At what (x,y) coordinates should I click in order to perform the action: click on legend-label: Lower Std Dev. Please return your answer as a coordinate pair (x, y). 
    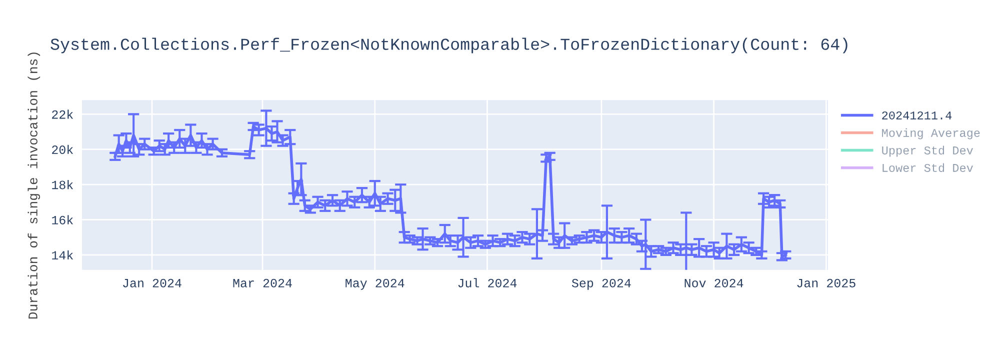
    Looking at the image, I should click on (928, 167).